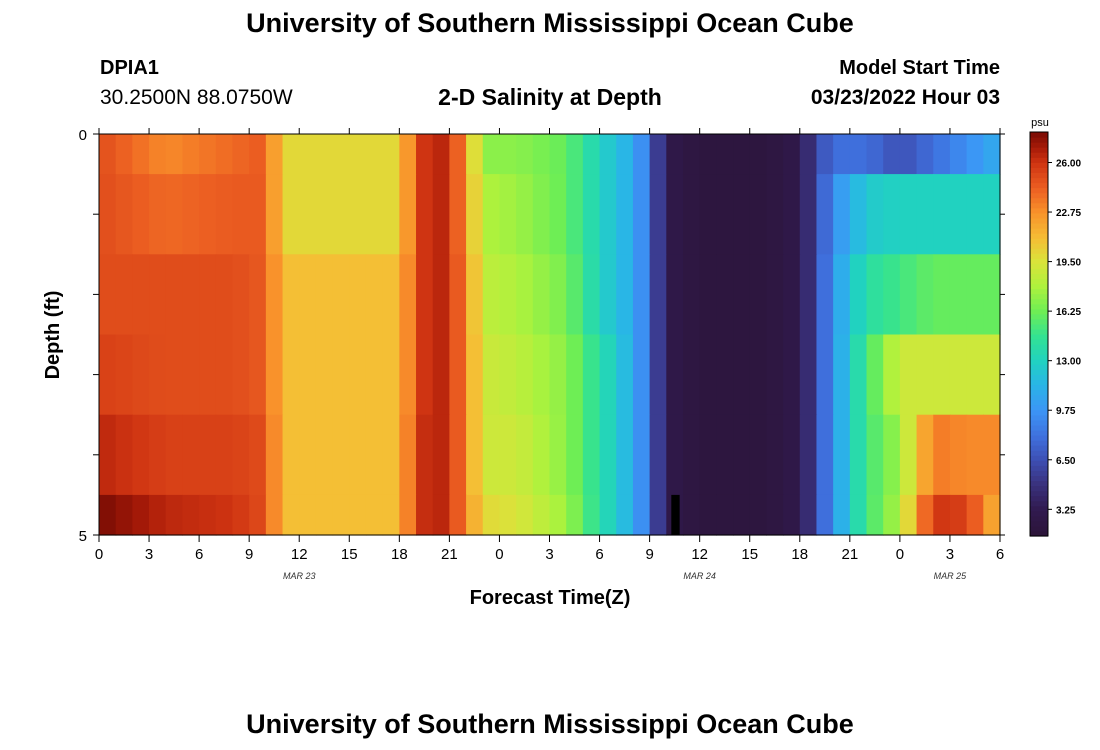  I want to click on x-tick-label: 21, so click(849, 554).